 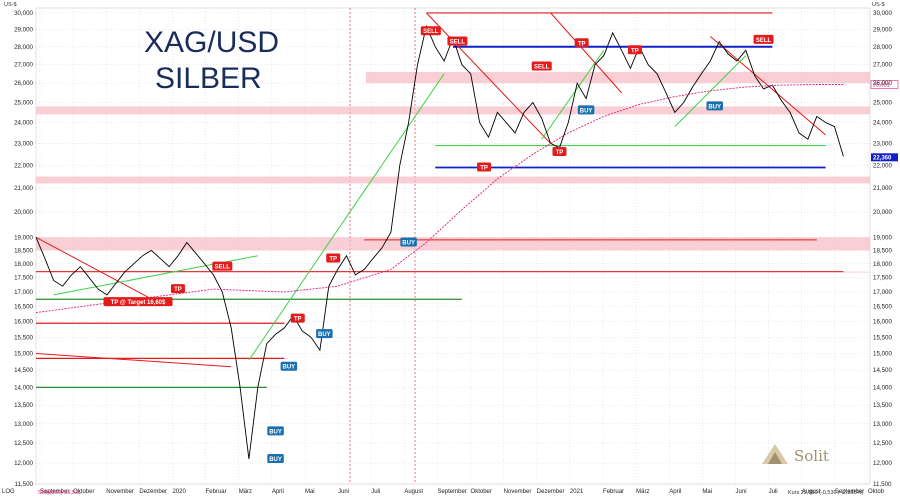 I want to click on x-tick-label: April, so click(x=278, y=492).